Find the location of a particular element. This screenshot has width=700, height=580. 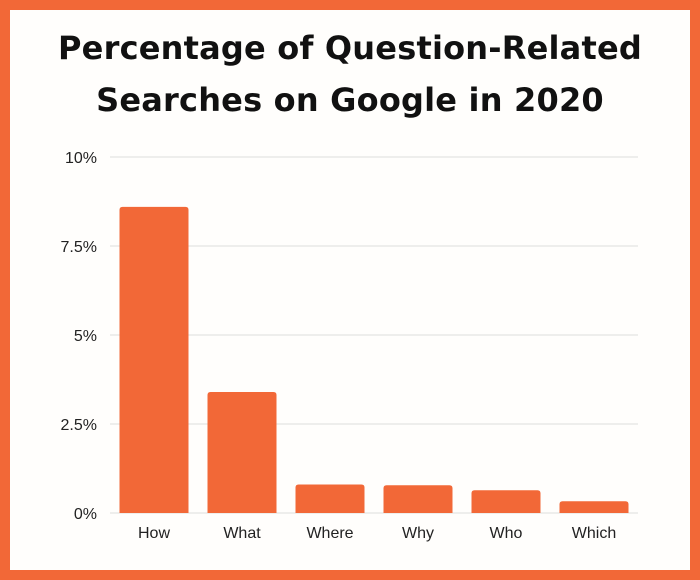

bar-how is located at coordinates (154, 359).